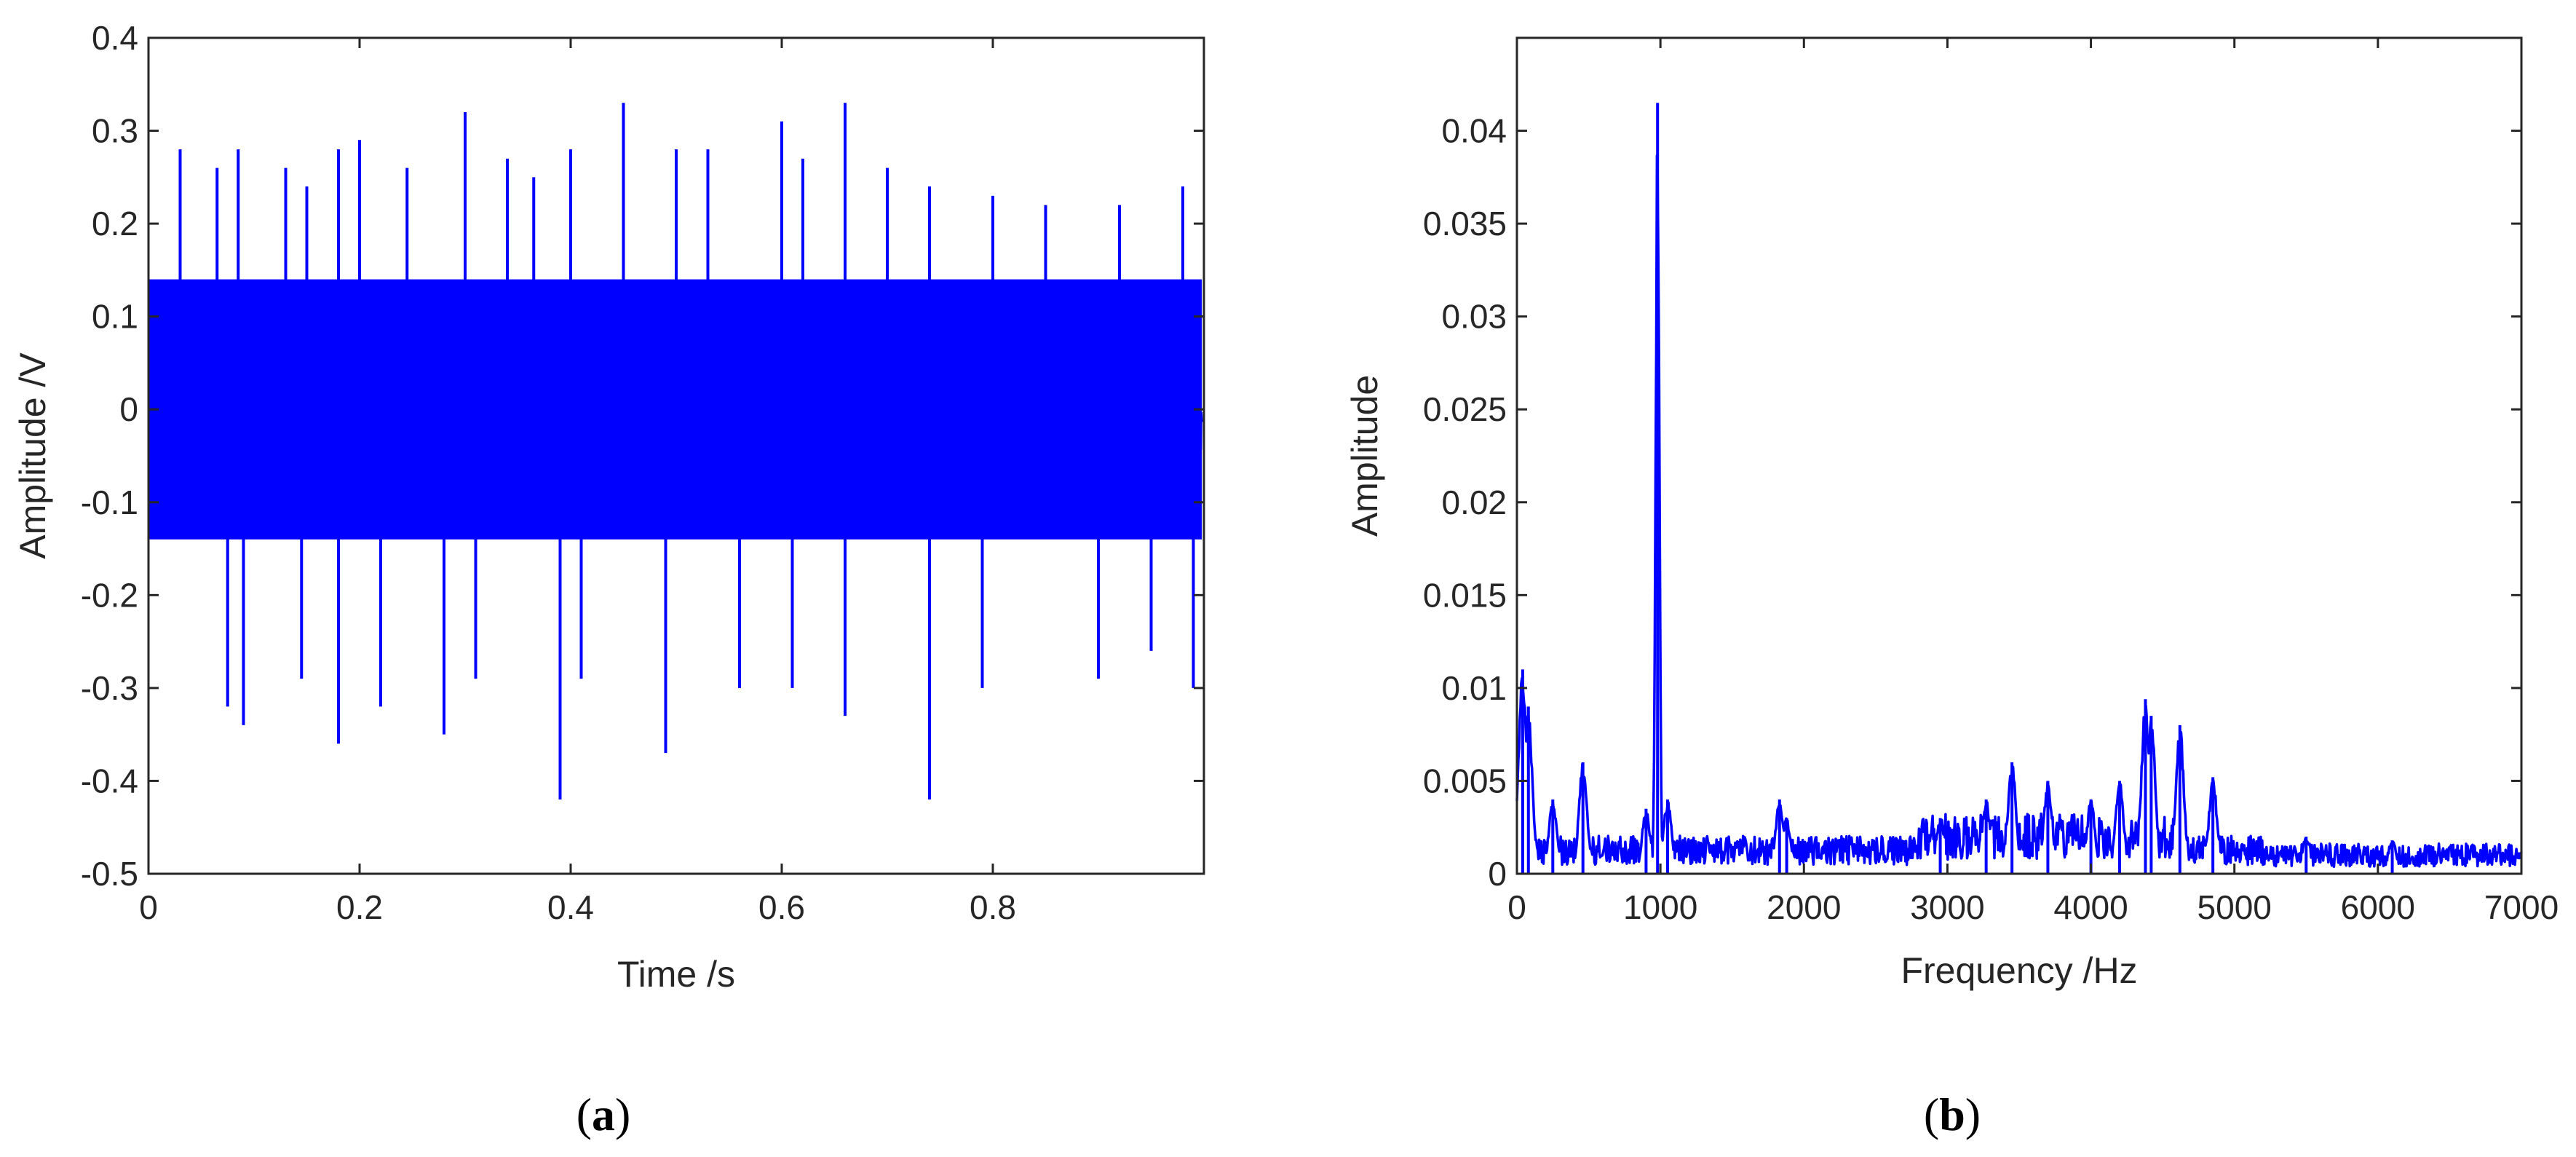 This screenshot has height=1157, width=2576. Describe the element at coordinates (109, 595) in the screenshot. I see `y-tick-label: -0.2` at that location.